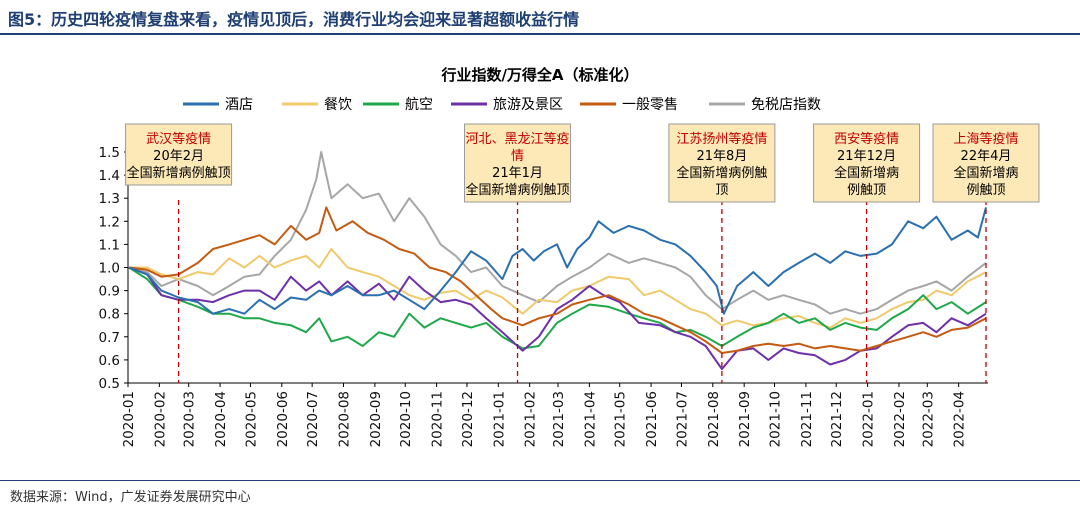  I want to click on x-tick-label: 2021-01, so click(499, 419).